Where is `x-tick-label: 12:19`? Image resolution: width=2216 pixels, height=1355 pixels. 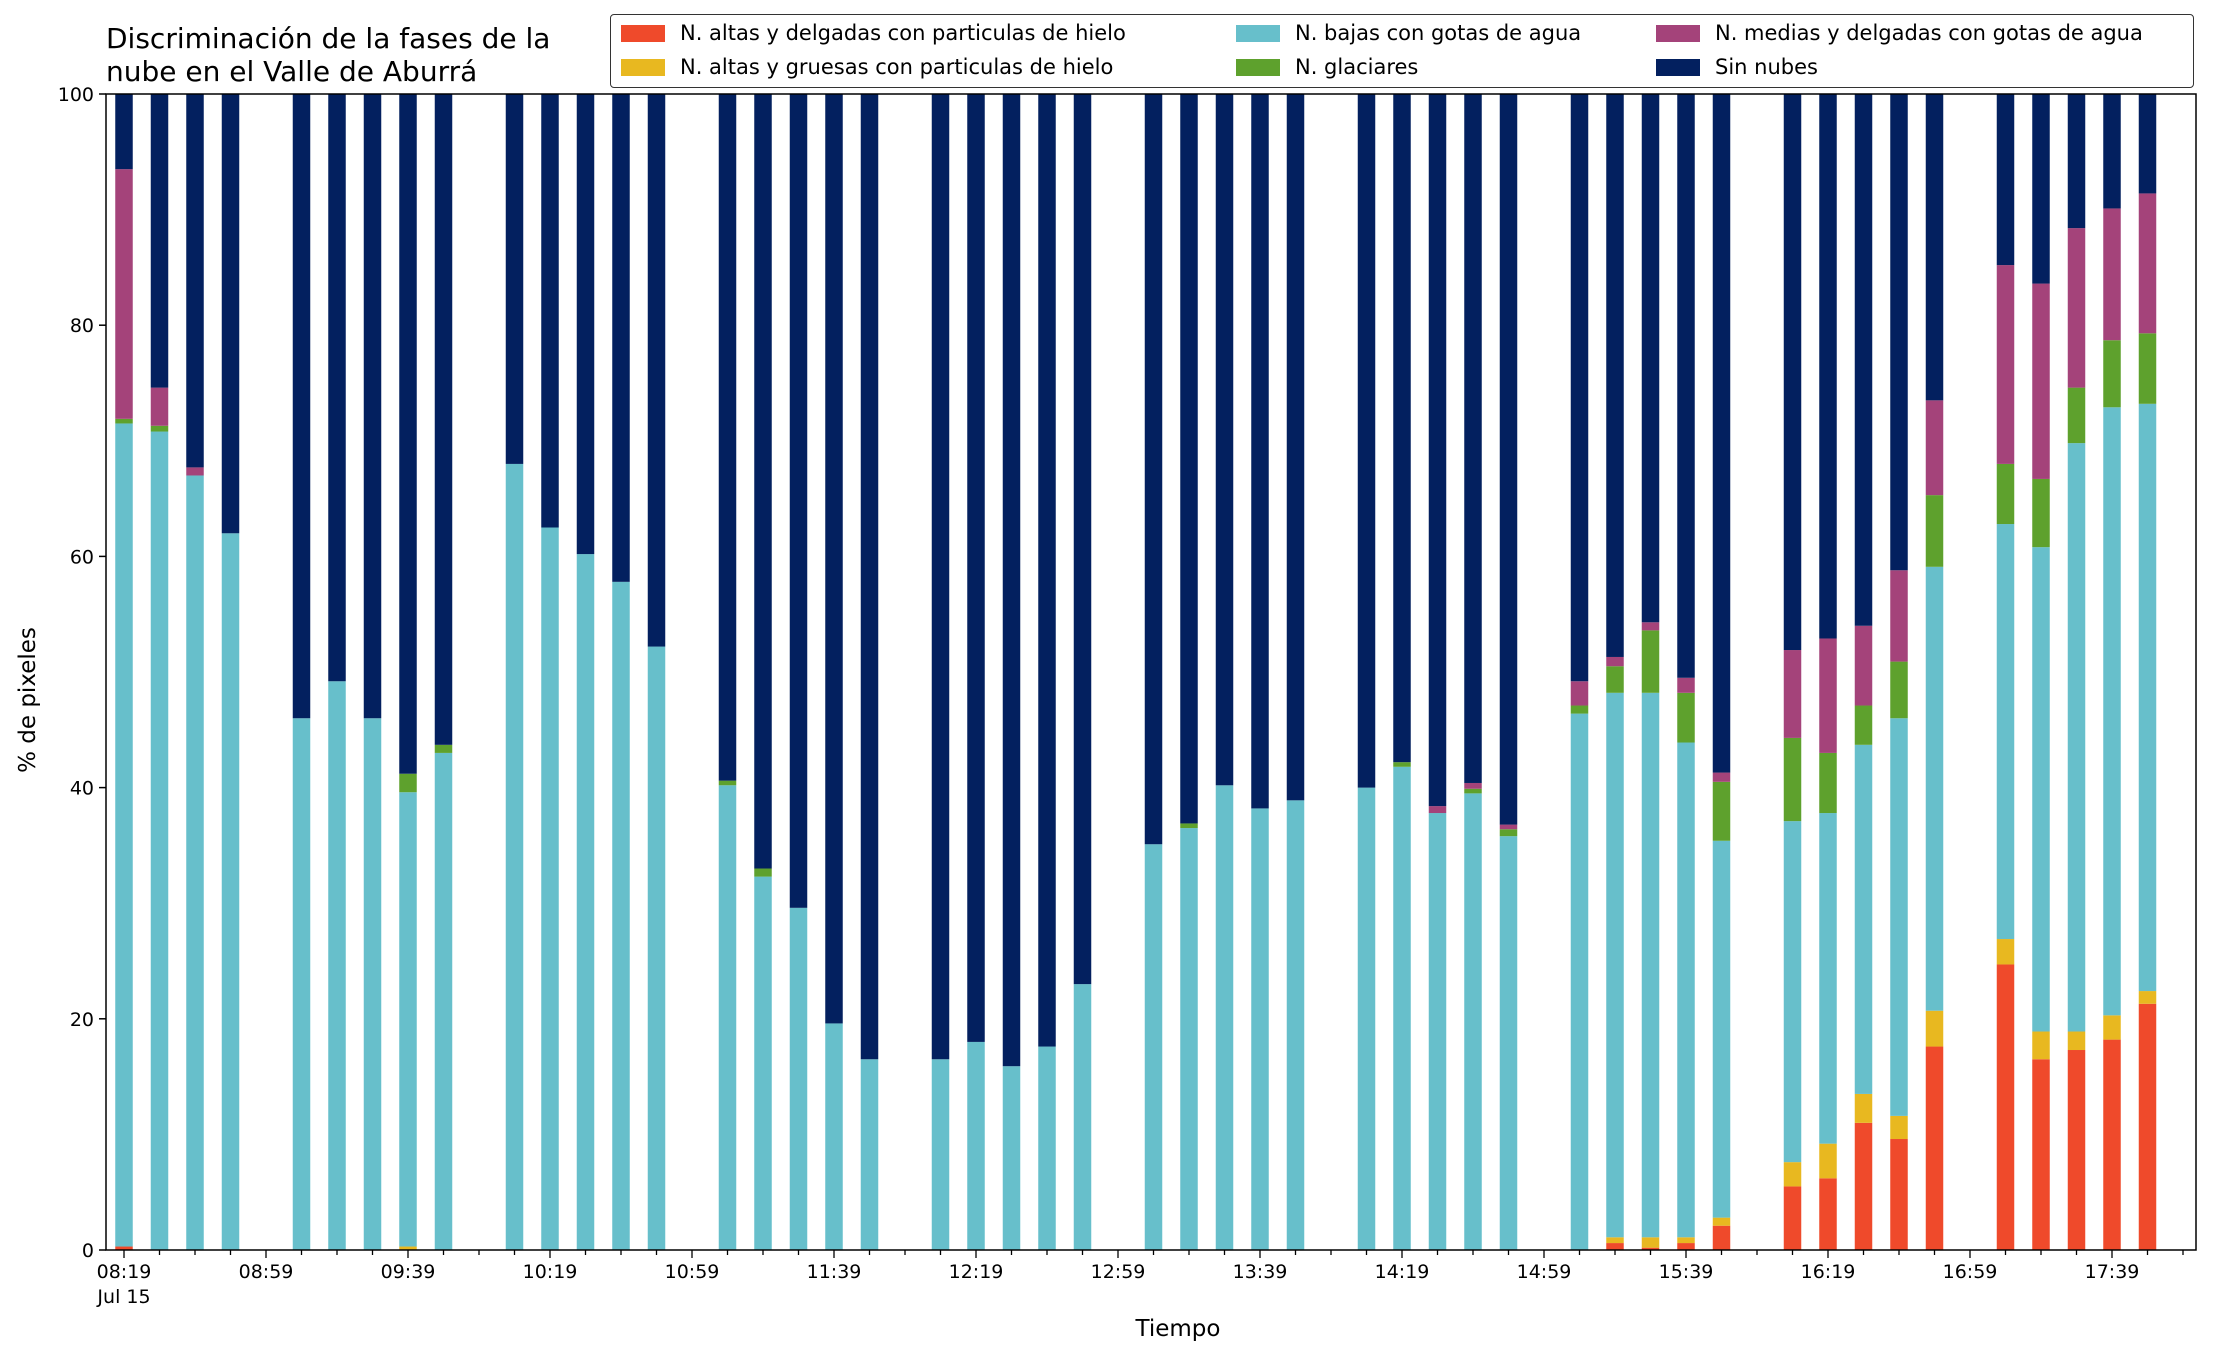
x-tick-label: 12:19 is located at coordinates (976, 1272).